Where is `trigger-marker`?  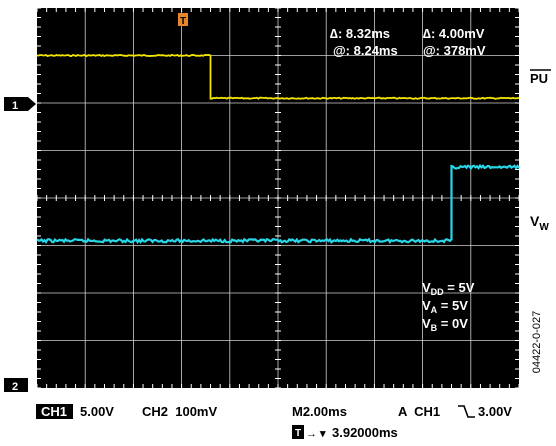
trigger-marker is located at coordinates (183, 19).